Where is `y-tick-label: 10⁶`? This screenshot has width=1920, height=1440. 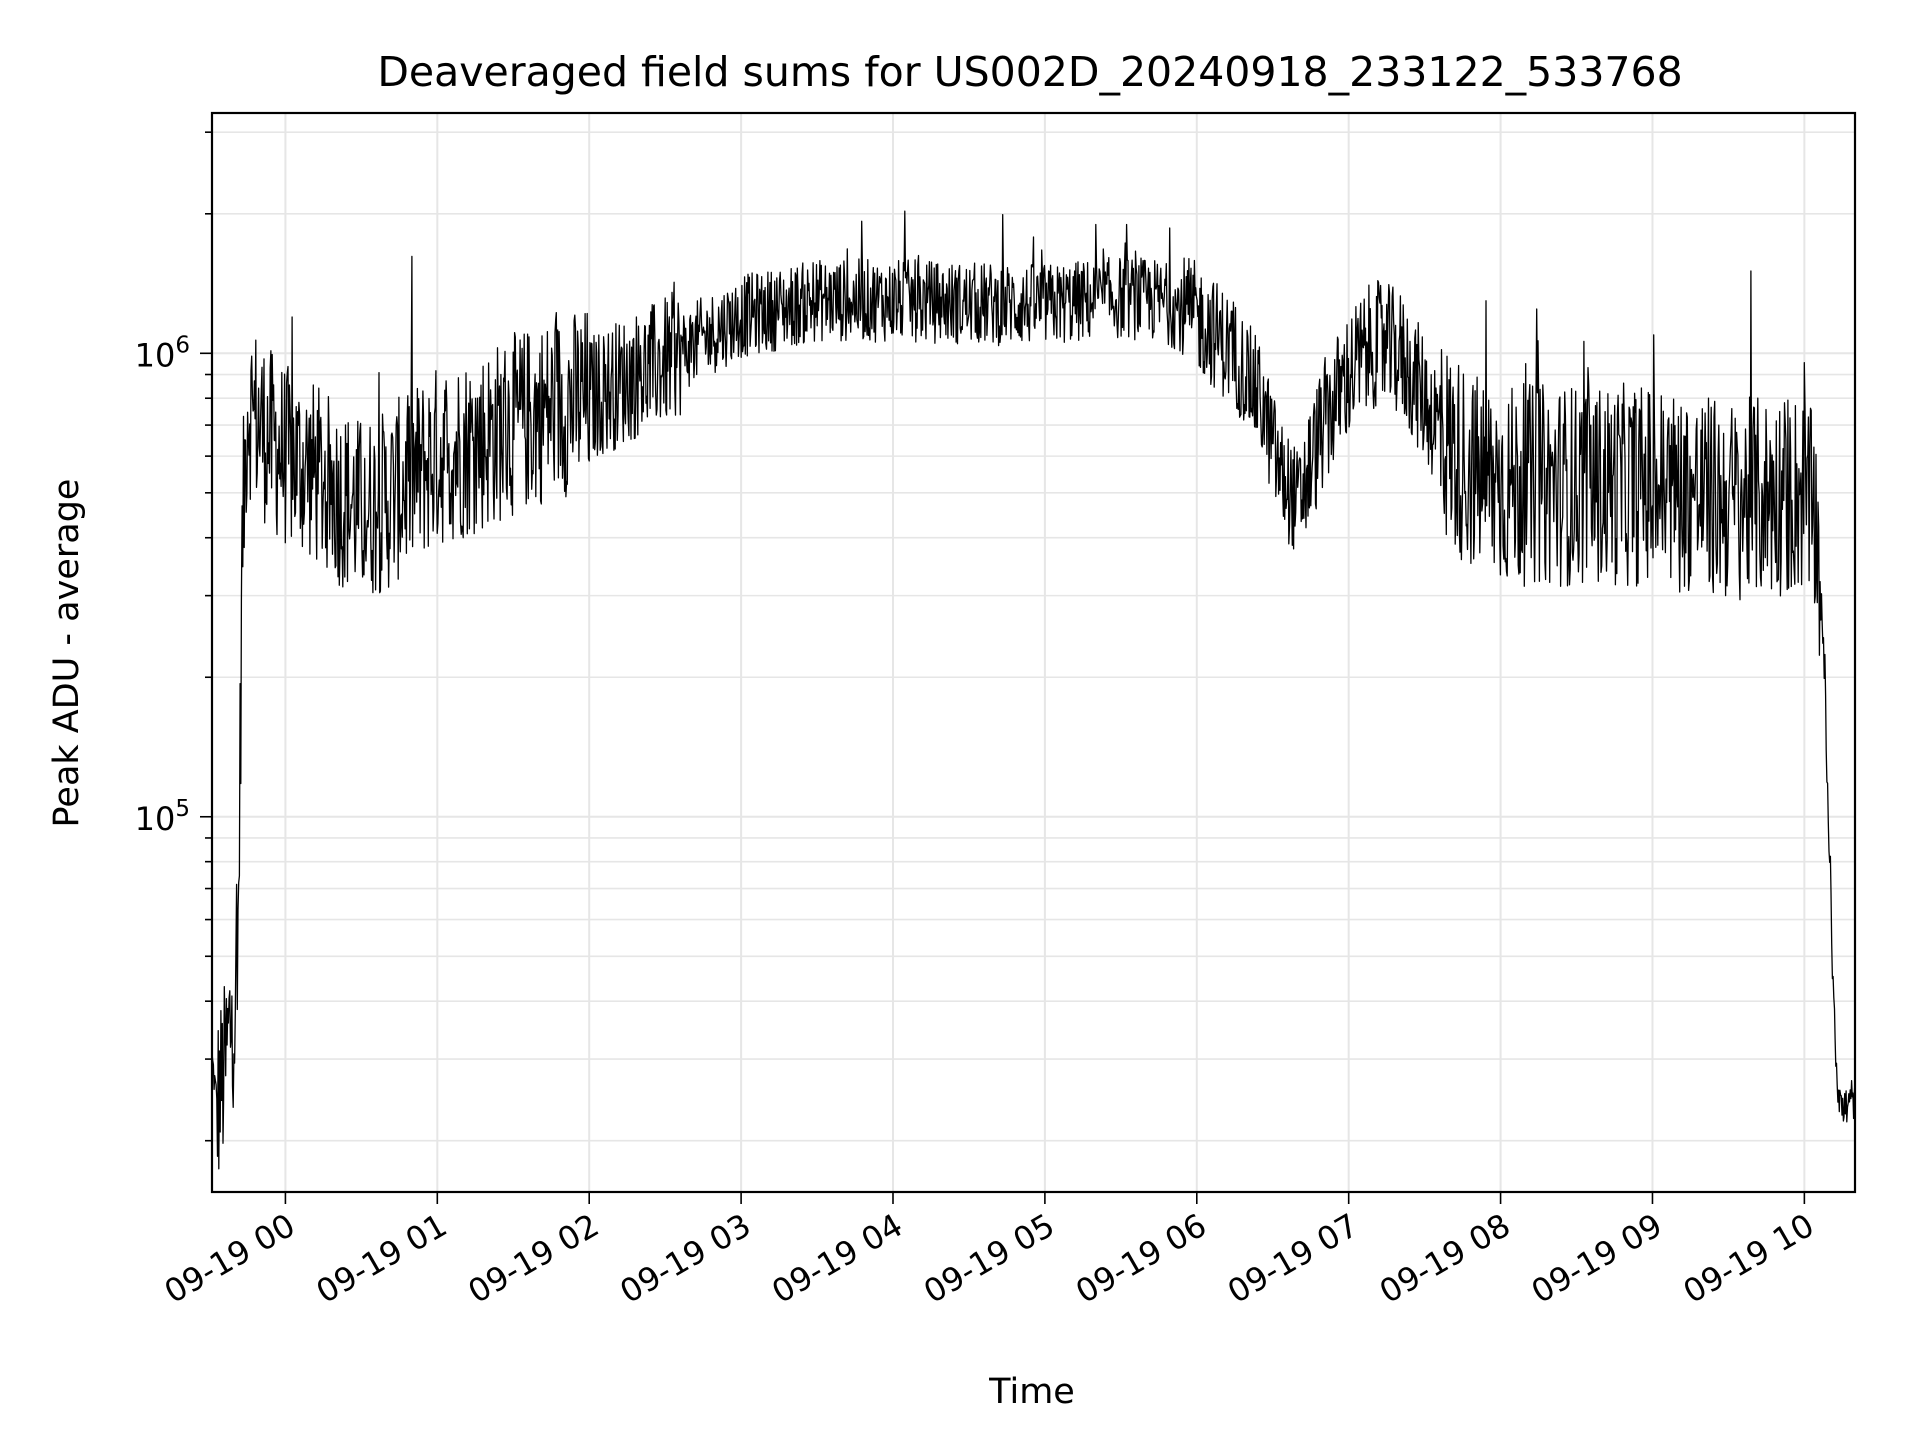
y-tick-label: 10⁶ is located at coordinates (162, 353).